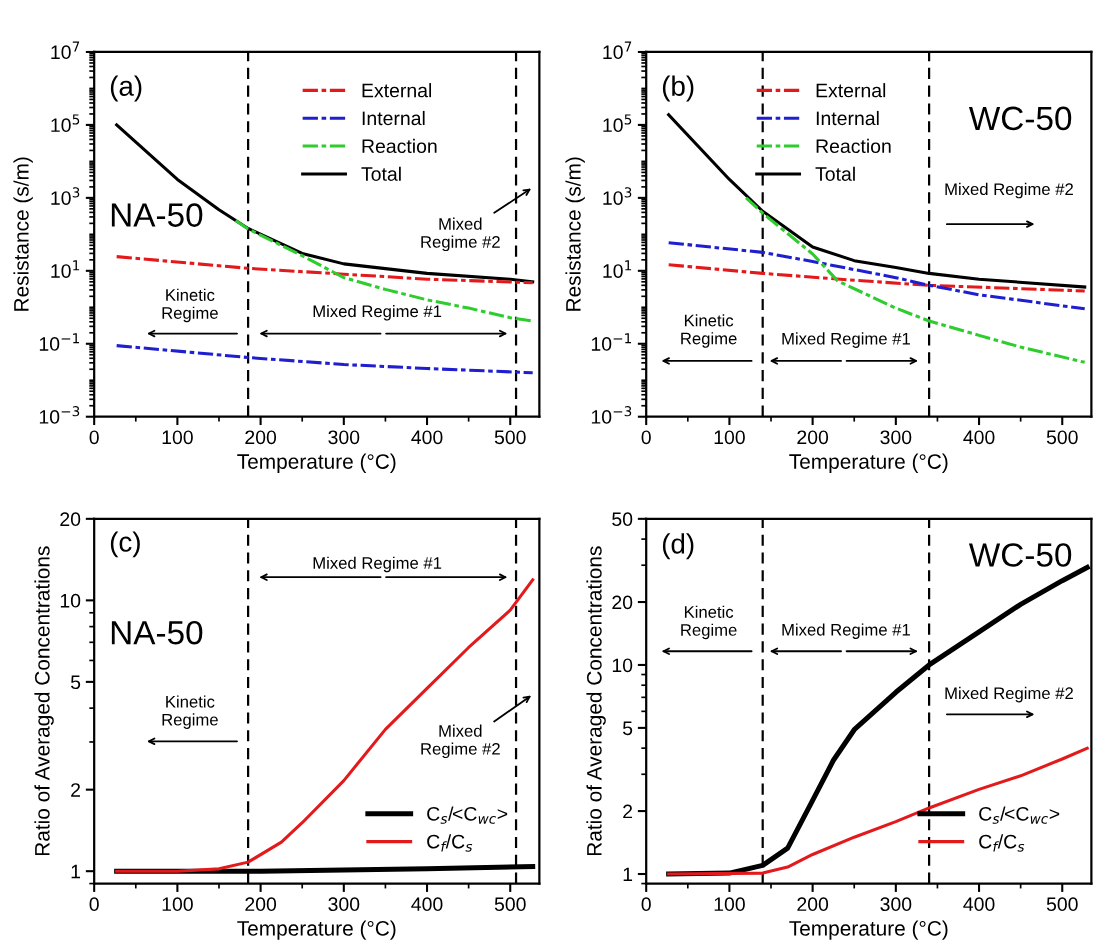 The width and height of the screenshot is (1108, 945). What do you see at coordinates (678, 546) in the screenshot?
I see `annotation: (d)` at bounding box center [678, 546].